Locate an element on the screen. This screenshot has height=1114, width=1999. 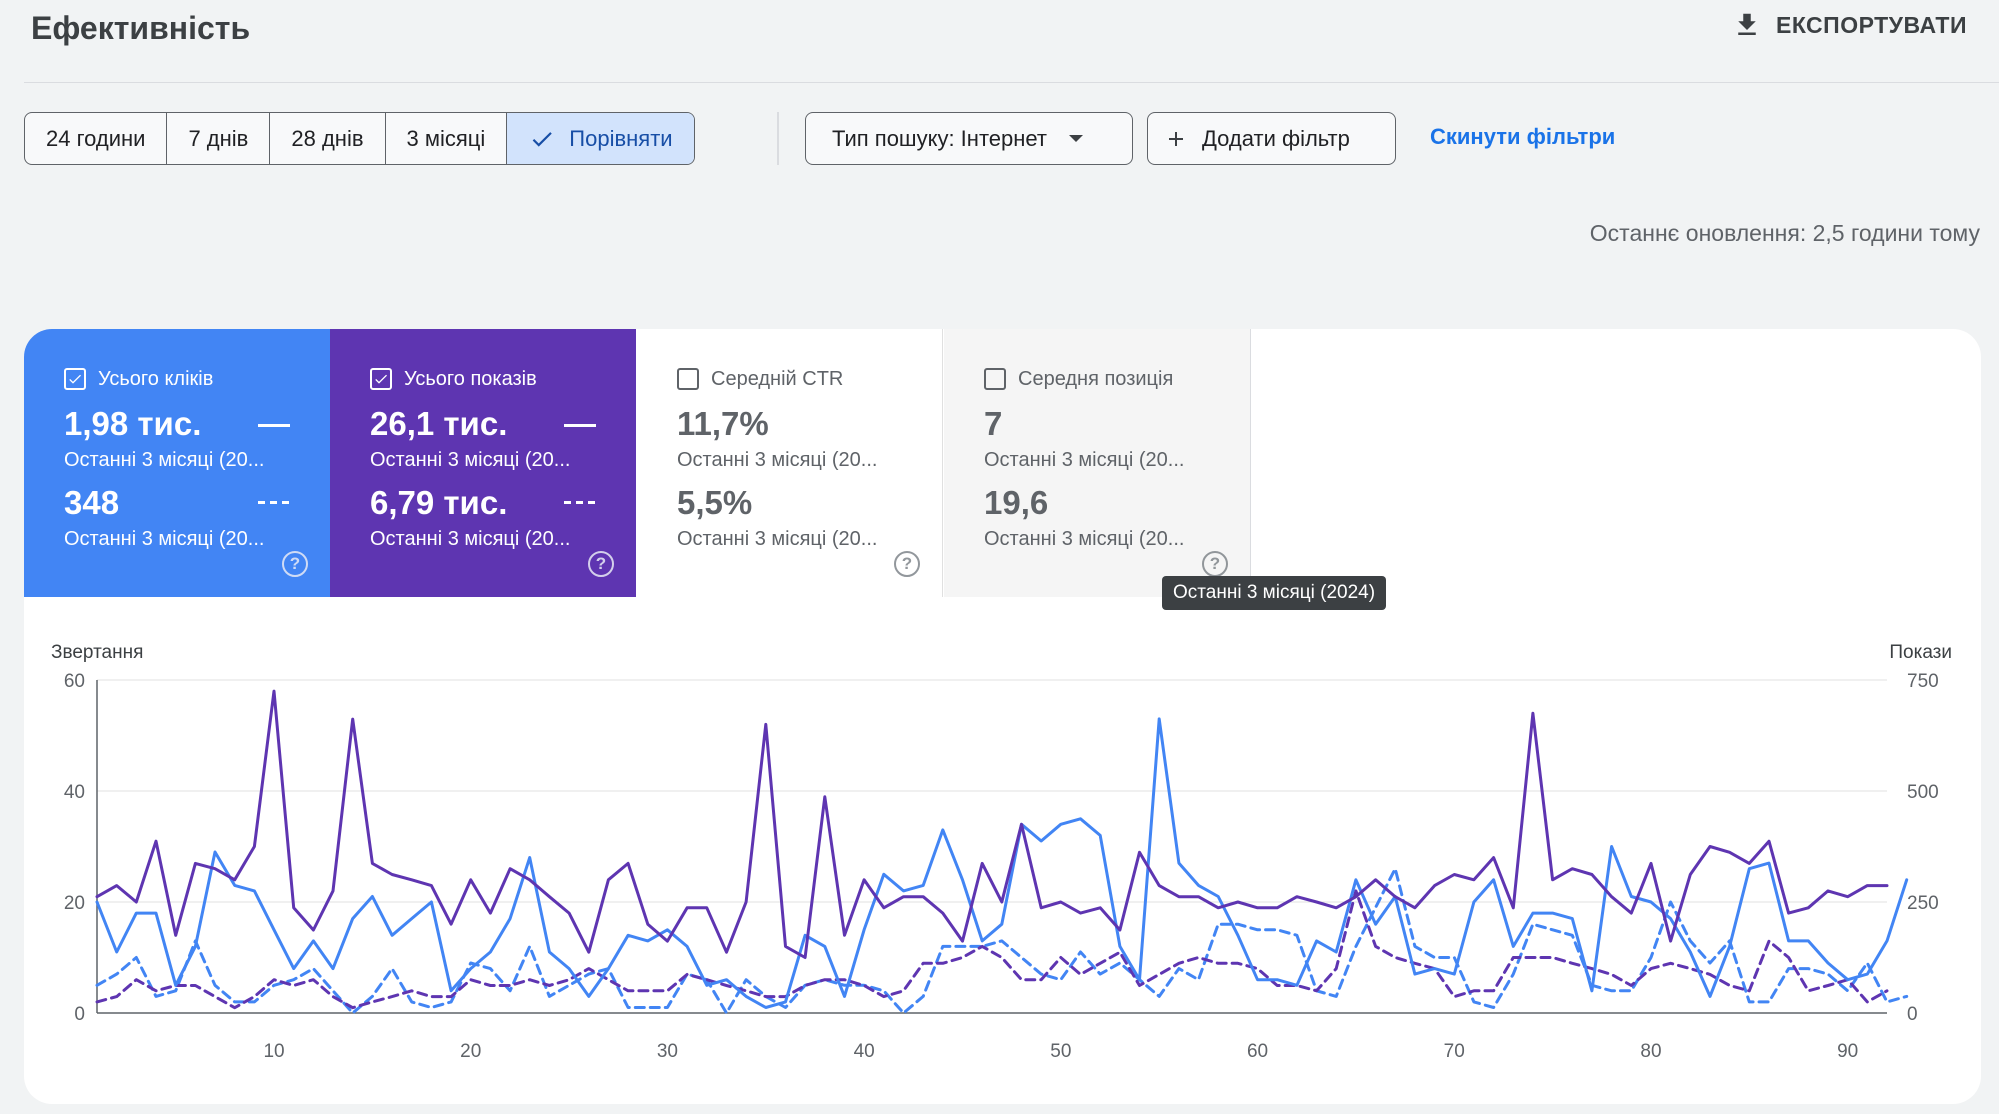
range-28-days: 28 днів is located at coordinates (328, 138).